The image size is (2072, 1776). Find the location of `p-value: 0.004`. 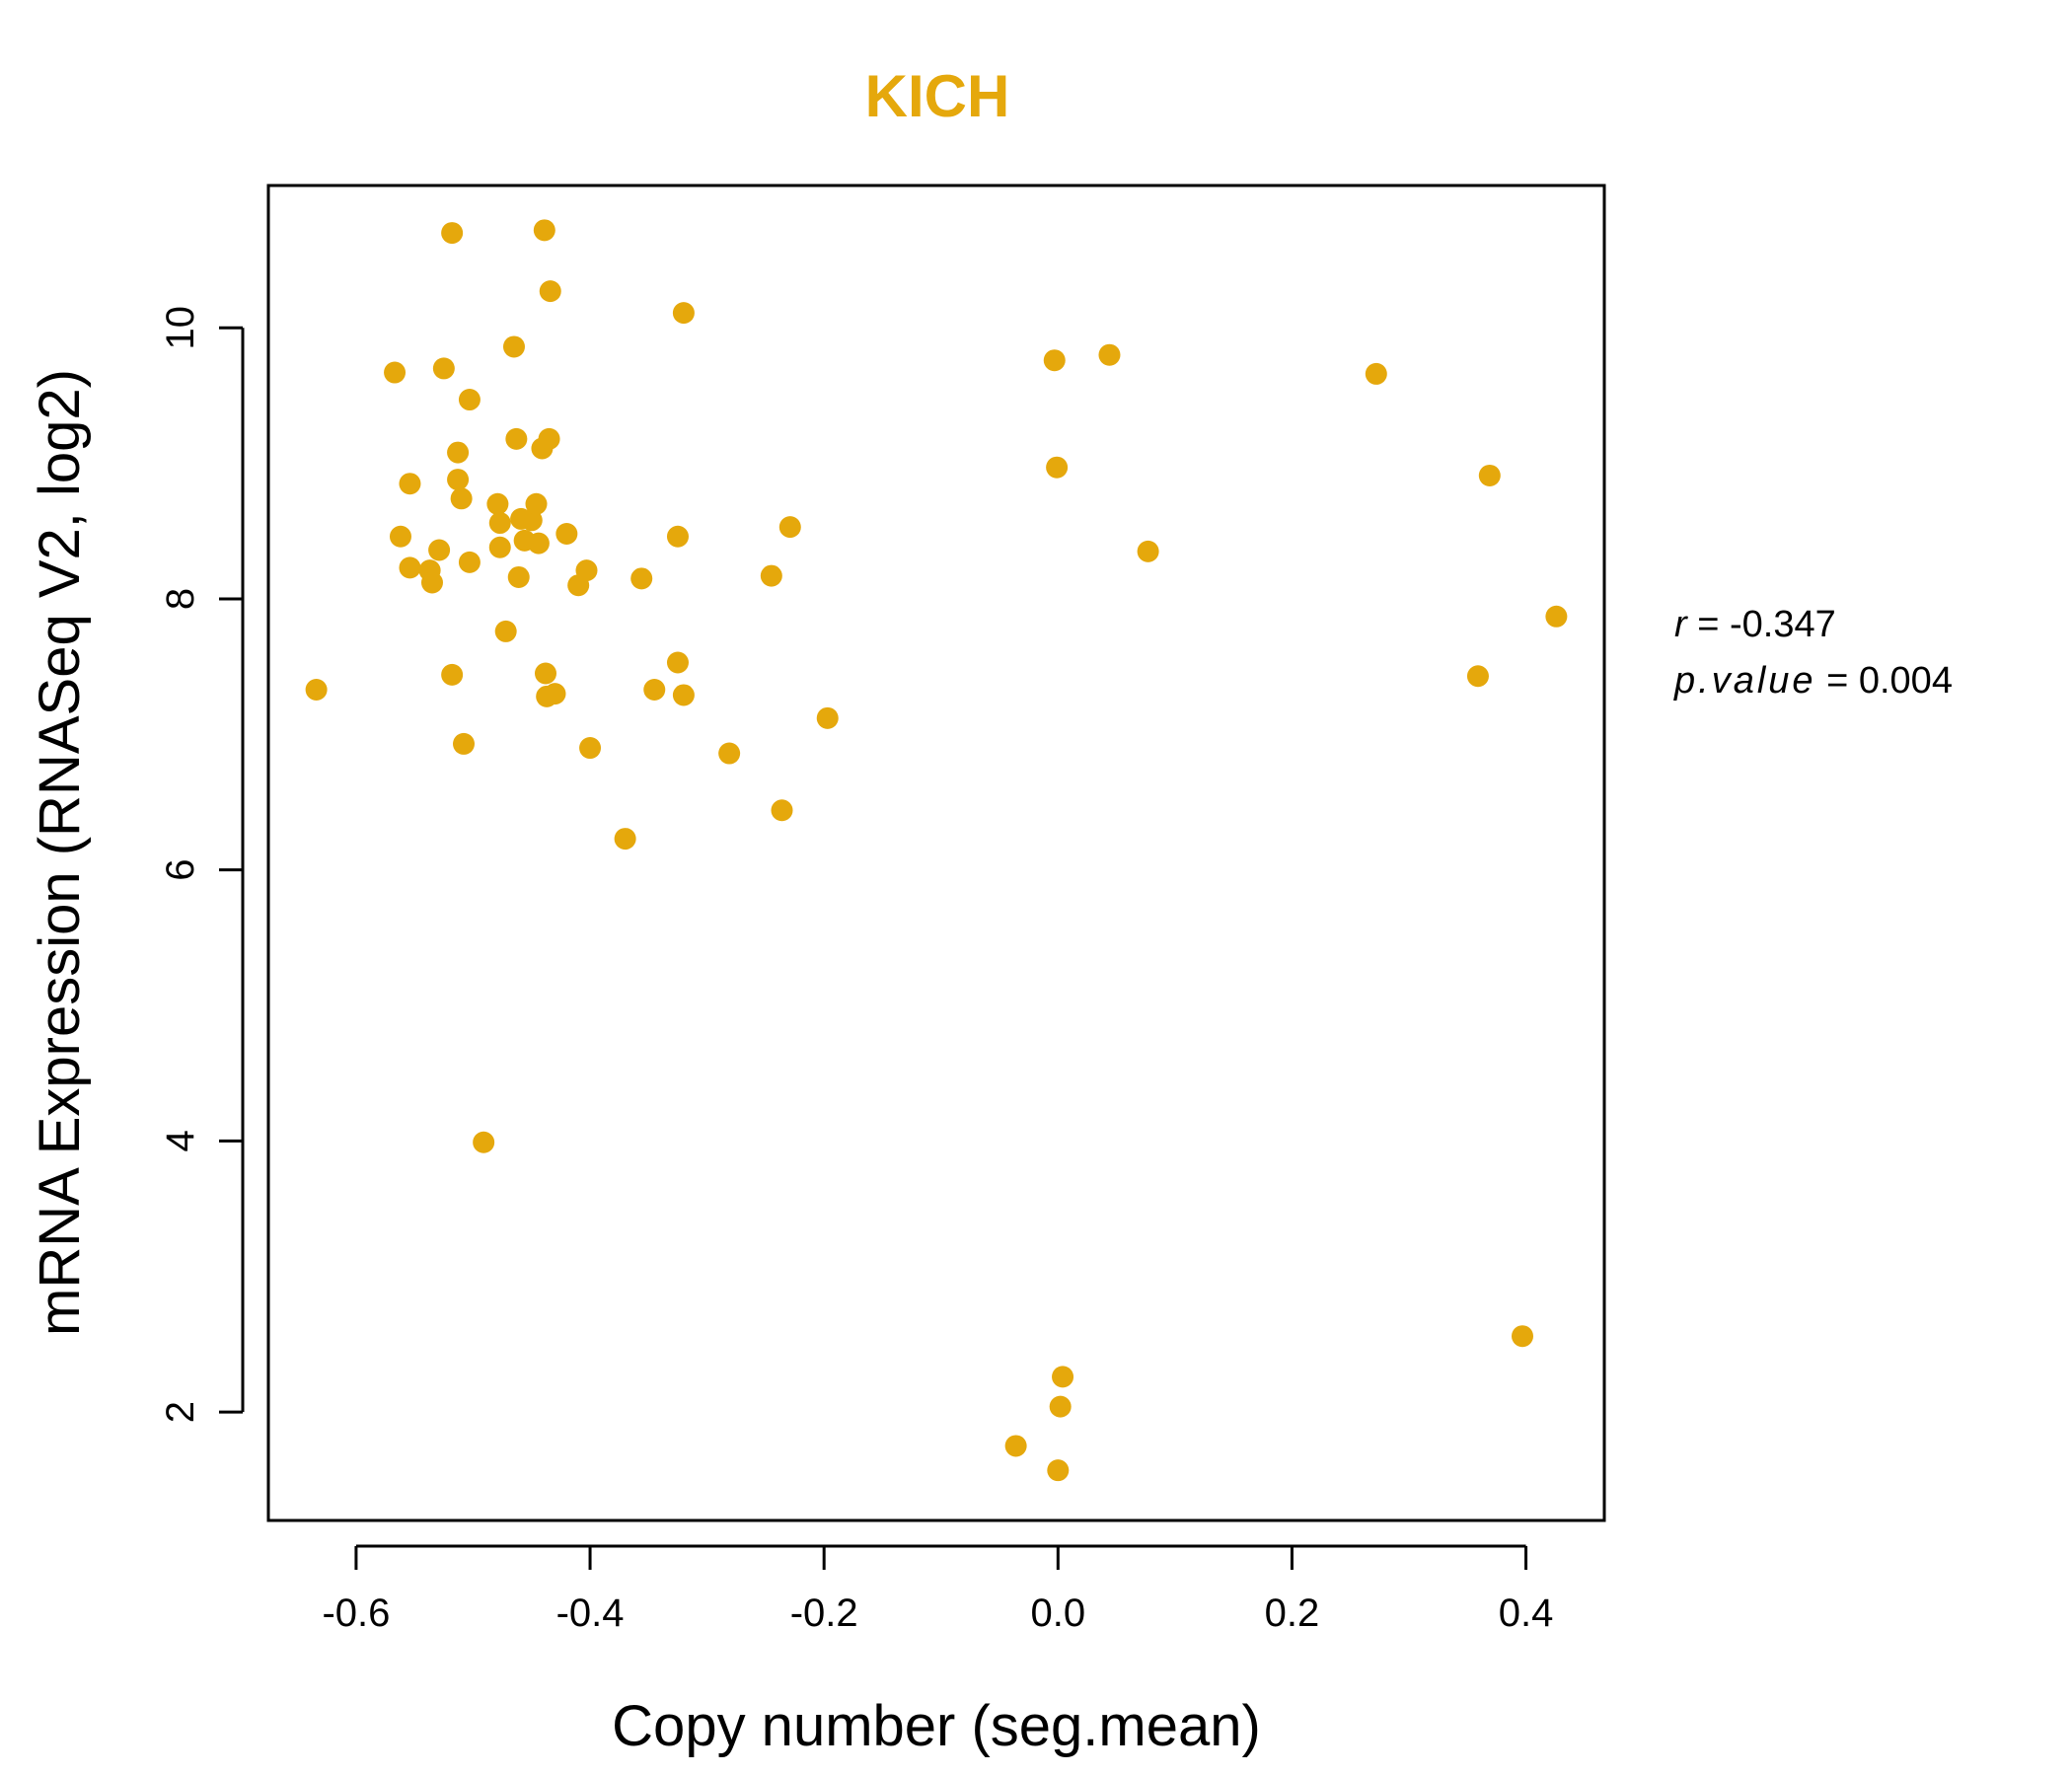

p-value: 0.004 is located at coordinates (1906, 681).